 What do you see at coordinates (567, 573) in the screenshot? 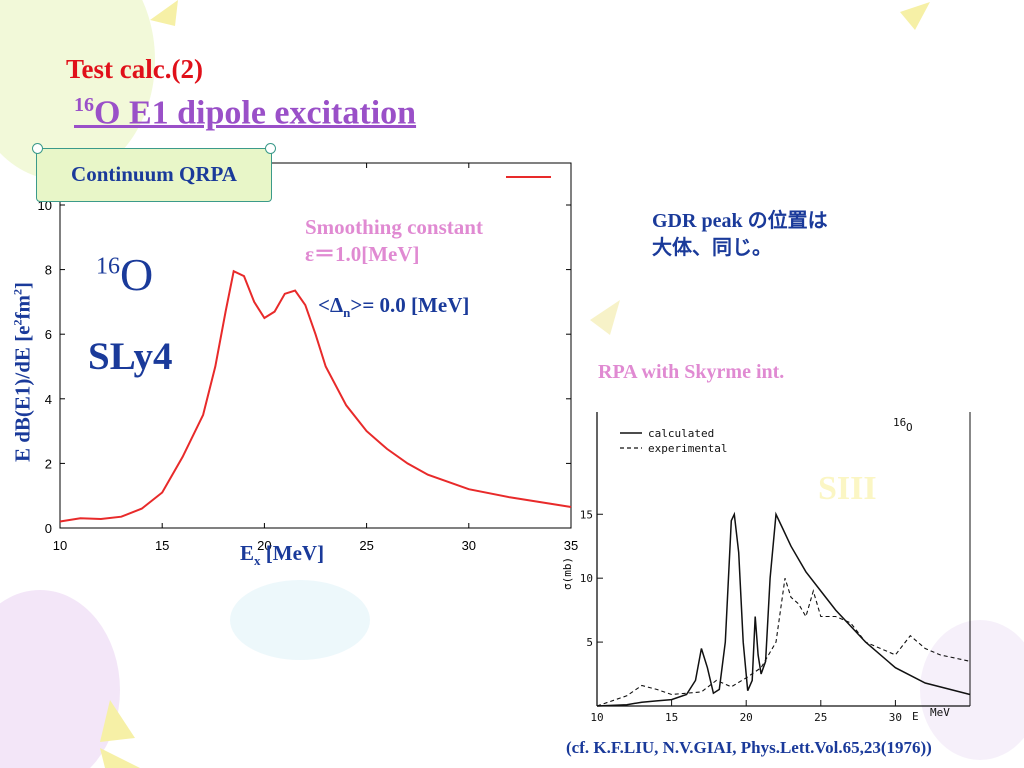
I see `rpa-y-axis-label: σ(mb)` at bounding box center [567, 573].